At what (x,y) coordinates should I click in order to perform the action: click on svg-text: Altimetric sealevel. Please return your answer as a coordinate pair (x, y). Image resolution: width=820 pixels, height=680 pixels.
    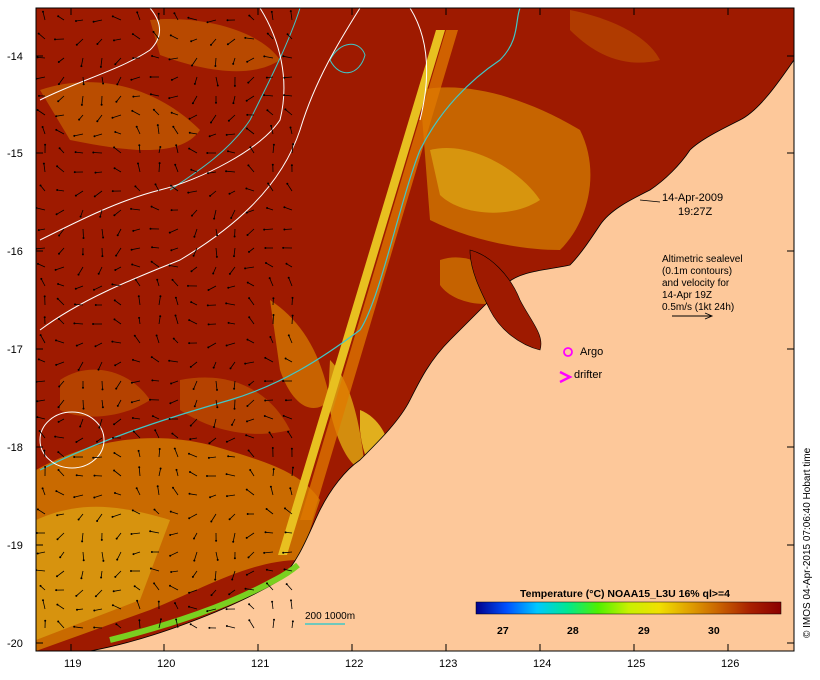
    Looking at the image, I should click on (702, 259).